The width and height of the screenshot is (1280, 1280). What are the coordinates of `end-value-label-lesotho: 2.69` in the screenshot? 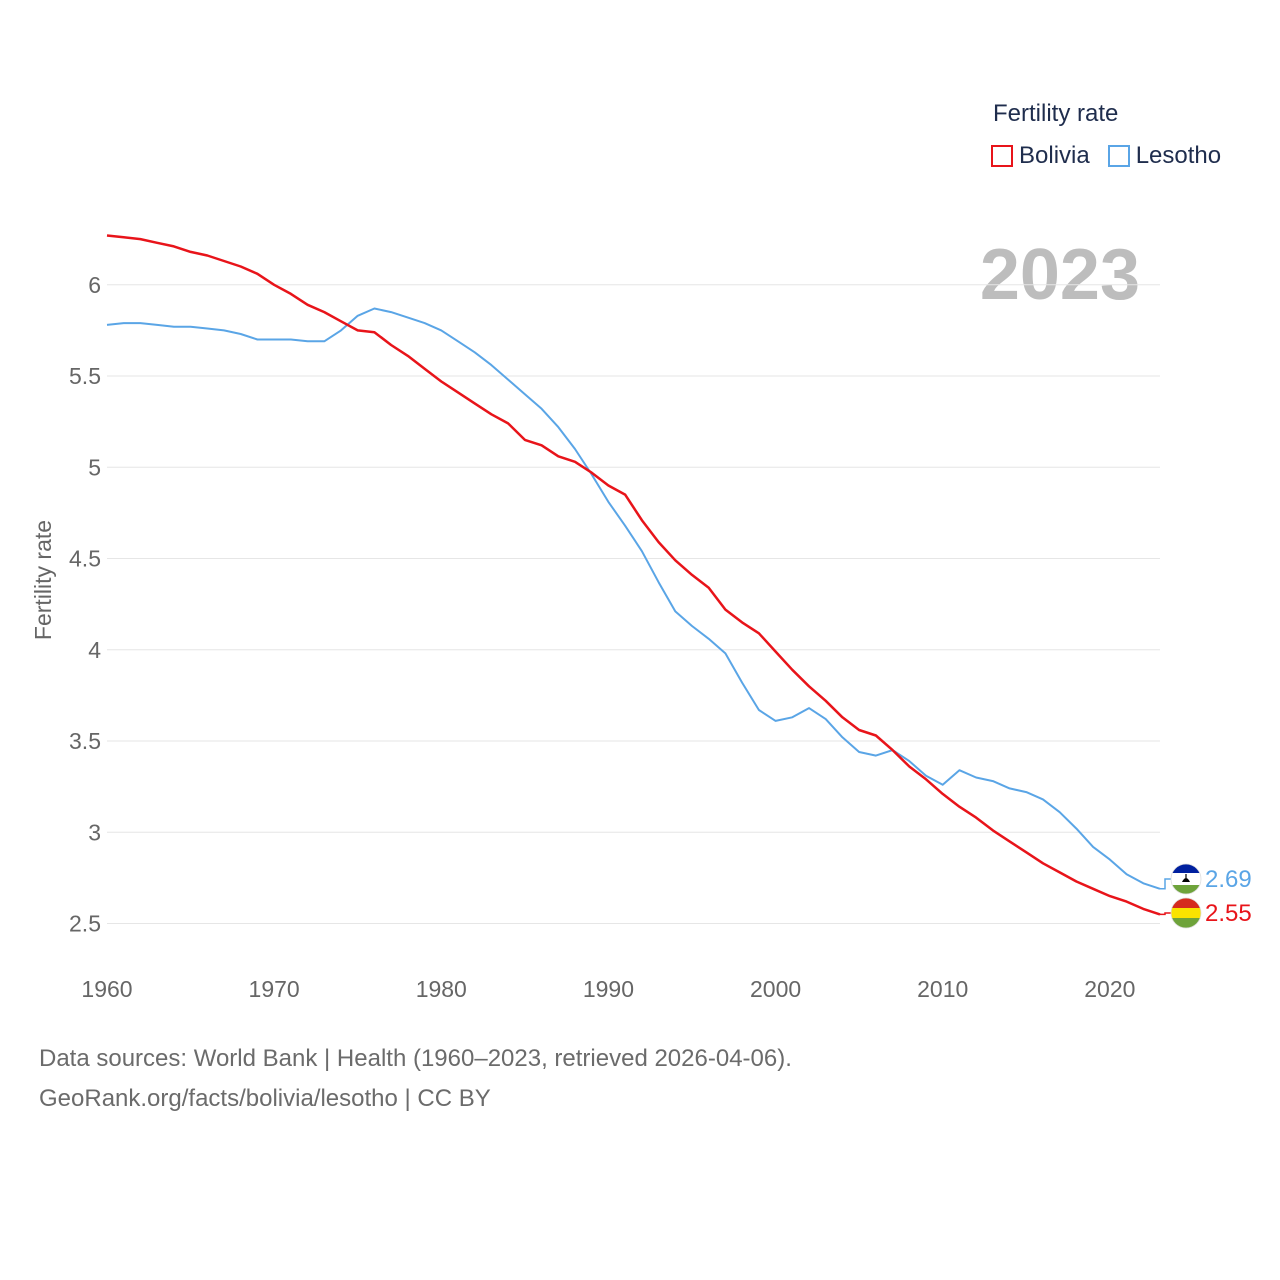 It's located at (1228, 879).